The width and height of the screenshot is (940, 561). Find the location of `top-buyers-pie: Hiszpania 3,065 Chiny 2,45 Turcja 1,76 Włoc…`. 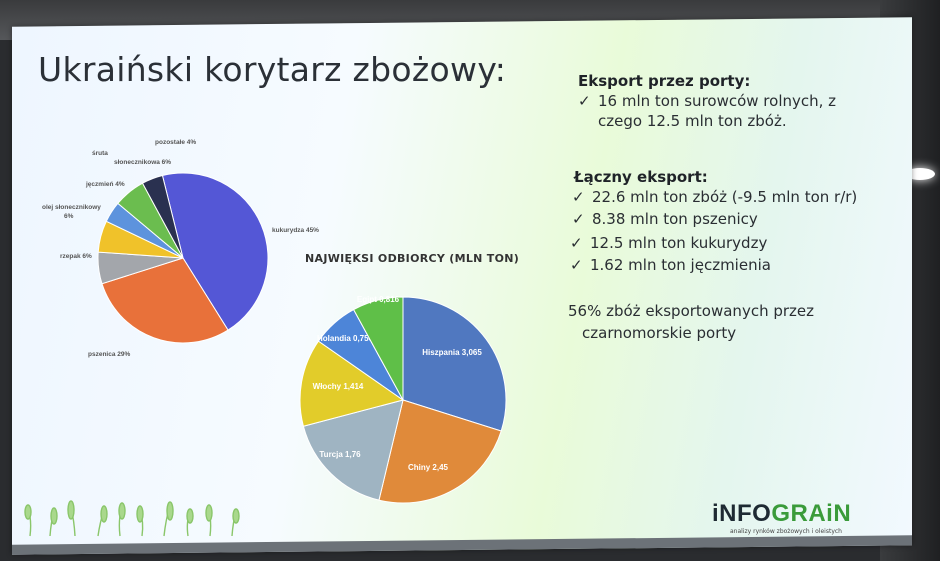

top-buyers-pie: Hiszpania 3,065 Chiny 2,45 Turcja 1,76 Włoc… is located at coordinates (403, 399).